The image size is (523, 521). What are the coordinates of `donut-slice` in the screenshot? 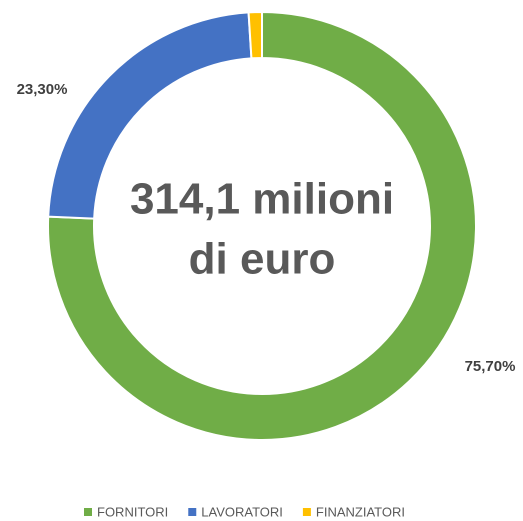 It's located at (255, 35).